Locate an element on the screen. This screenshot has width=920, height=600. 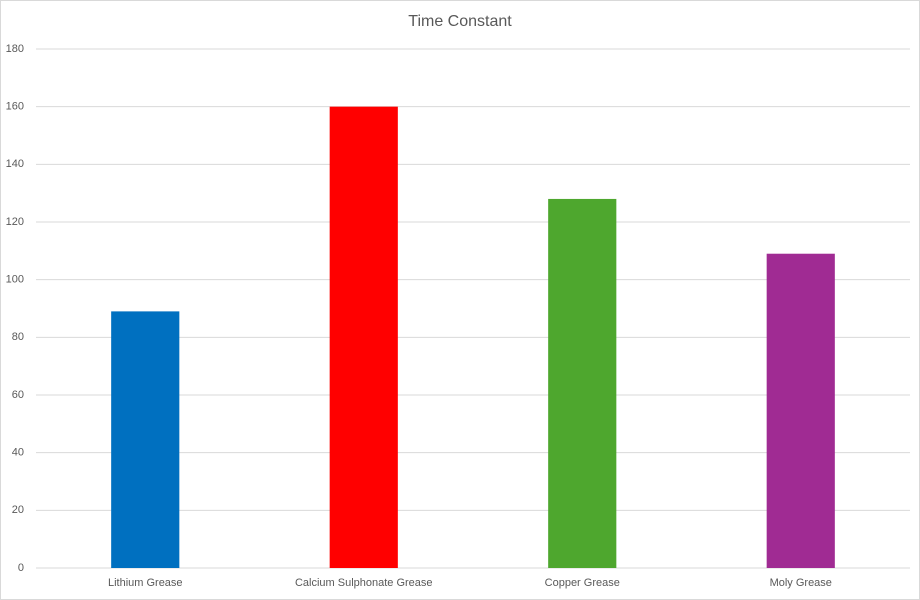
y-tick-label: 80 is located at coordinates (18, 337).